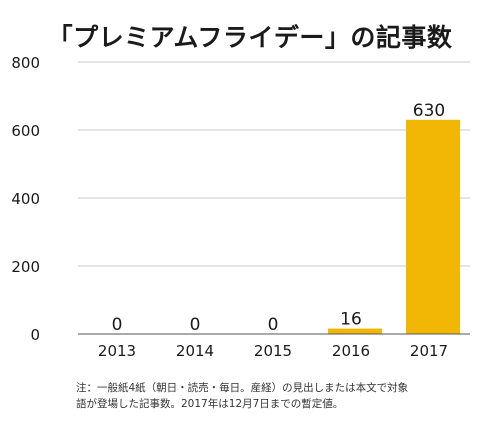  I want to click on y-tick-label: 800, so click(25, 63).